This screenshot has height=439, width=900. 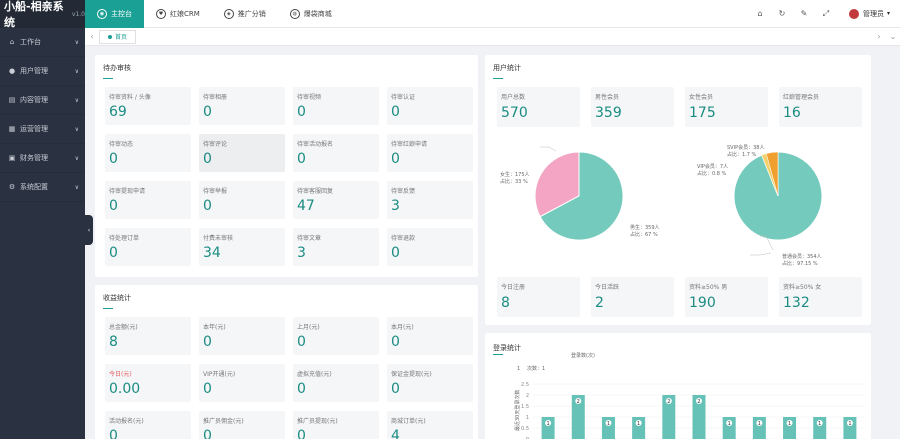 I want to click on stat-label: 待审红娘申请, so click(x=409, y=144).